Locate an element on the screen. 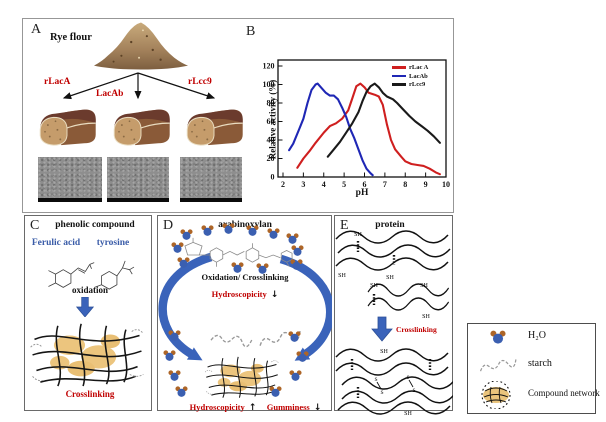 The image size is (606, 422). gumminess-decrease-label: Gumminess ↓ is located at coordinates (294, 406).